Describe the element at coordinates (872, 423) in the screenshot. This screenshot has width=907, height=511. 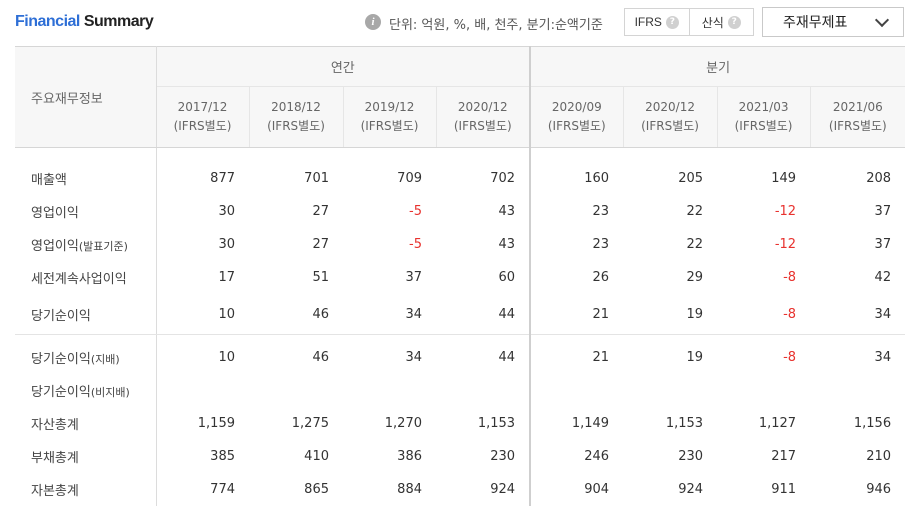
I see `table-cell: 1,156` at that location.